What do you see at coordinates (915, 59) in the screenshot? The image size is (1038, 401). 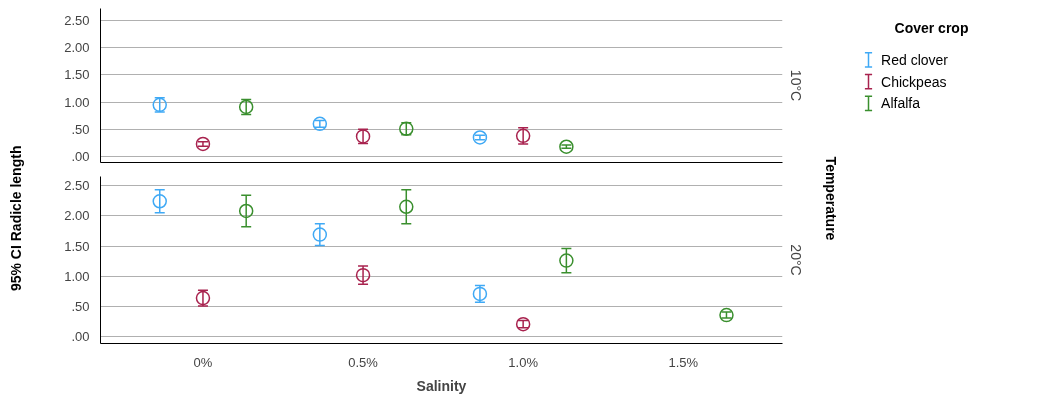 I see `legend-label: Red clover` at bounding box center [915, 59].